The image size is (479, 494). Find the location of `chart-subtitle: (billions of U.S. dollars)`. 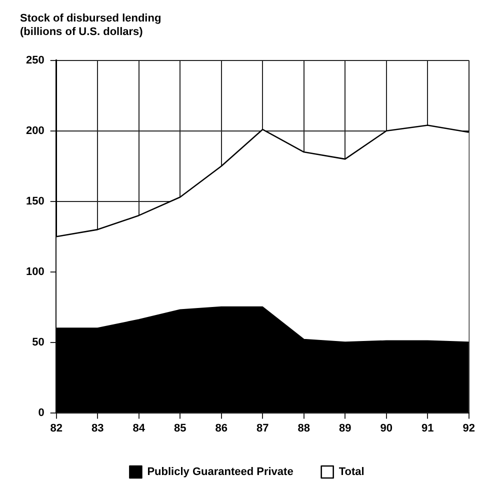

chart-subtitle: (billions of U.S. dollars) is located at coordinates (82, 32).